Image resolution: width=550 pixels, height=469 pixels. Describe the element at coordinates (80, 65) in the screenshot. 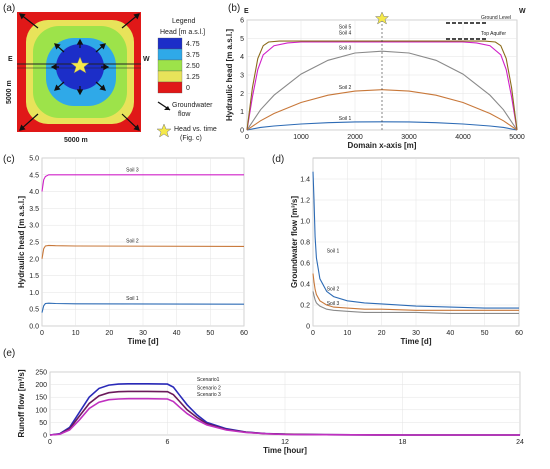

I see `star-marker-map` at that location.